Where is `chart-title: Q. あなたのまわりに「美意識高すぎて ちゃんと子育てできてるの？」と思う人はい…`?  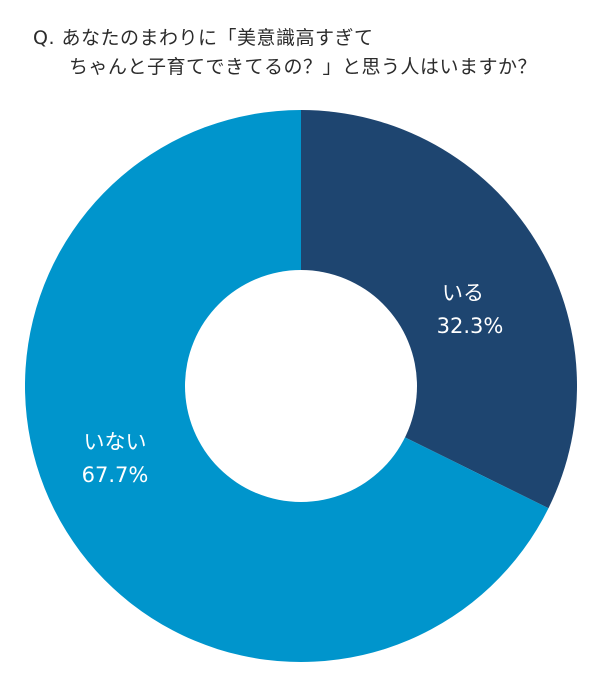 chart-title: Q. あなたのまわりに「美意識高すぎて ちゃんと子育てできてるの？」と思う人はい… is located at coordinates (313, 53).